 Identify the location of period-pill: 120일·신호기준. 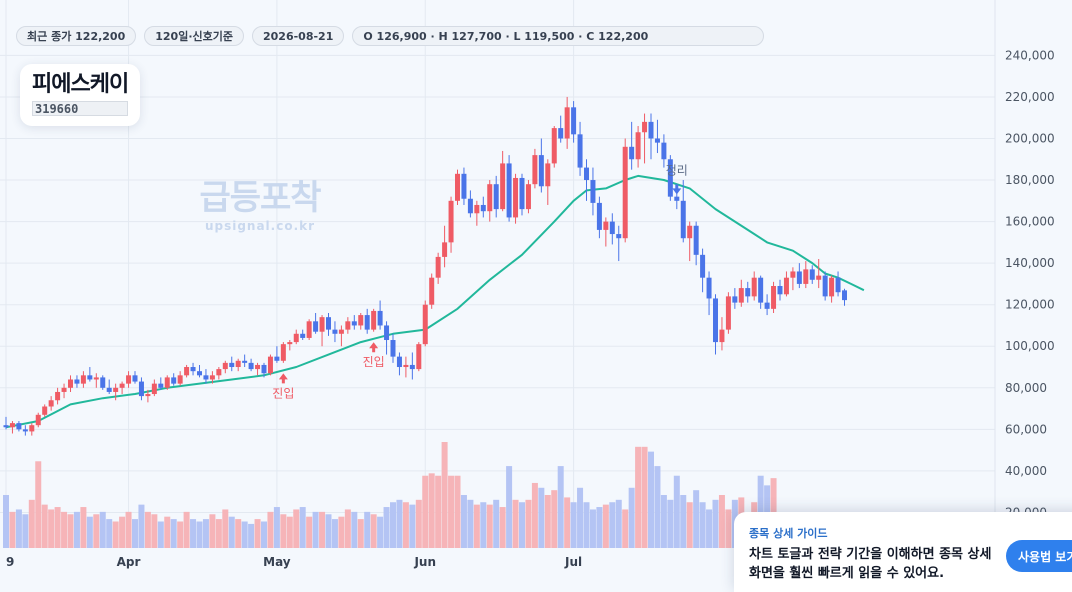
(194, 36).